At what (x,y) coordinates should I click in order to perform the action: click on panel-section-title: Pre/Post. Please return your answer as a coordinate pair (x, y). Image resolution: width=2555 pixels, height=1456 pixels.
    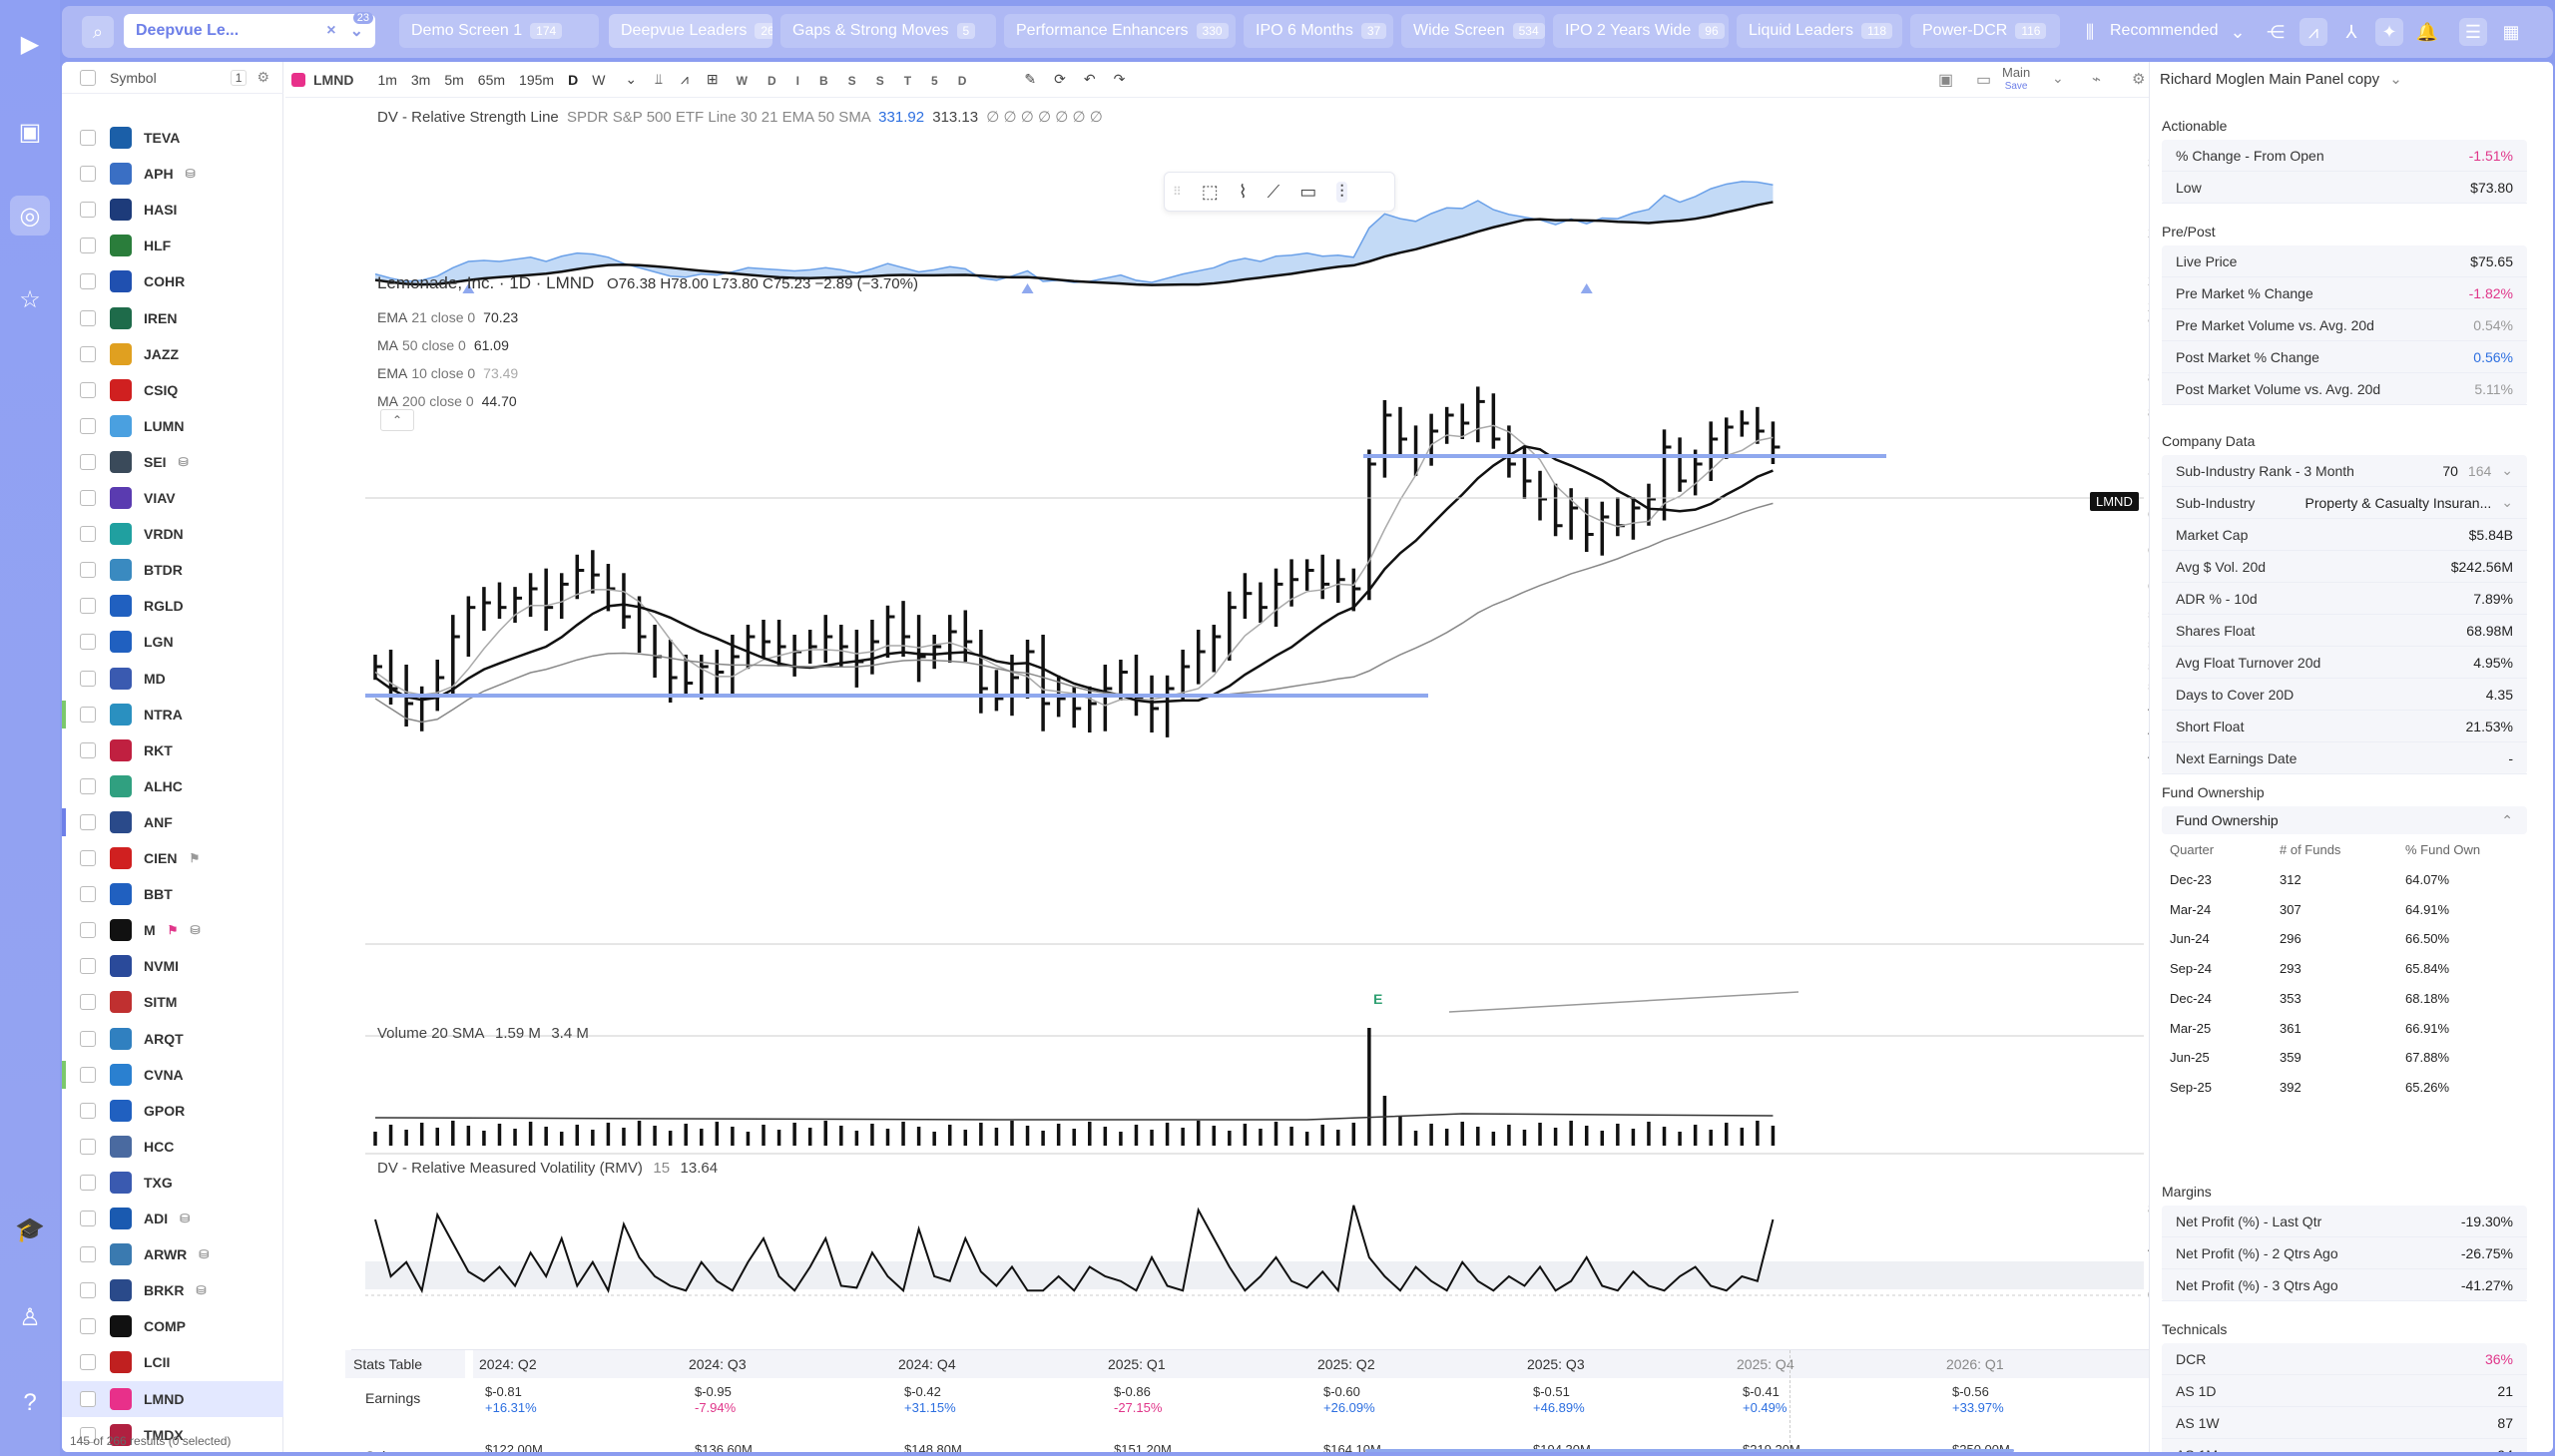
    Looking at the image, I should click on (2189, 232).